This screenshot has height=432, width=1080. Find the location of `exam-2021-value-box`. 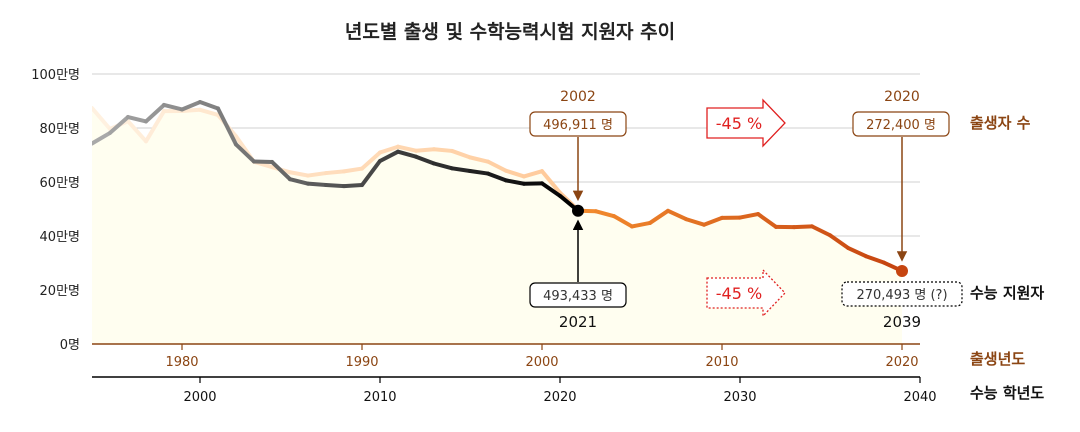

exam-2021-value-box is located at coordinates (578, 295).